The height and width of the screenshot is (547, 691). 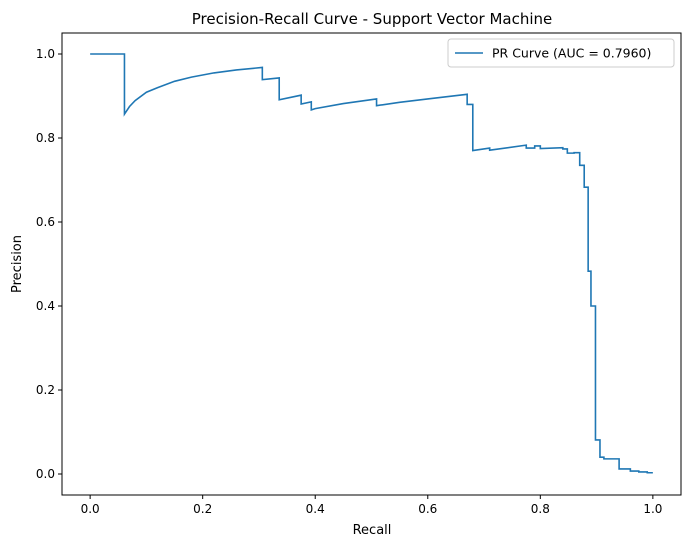 What do you see at coordinates (45, 222) in the screenshot?
I see `y-tick-label: 0.6` at bounding box center [45, 222].